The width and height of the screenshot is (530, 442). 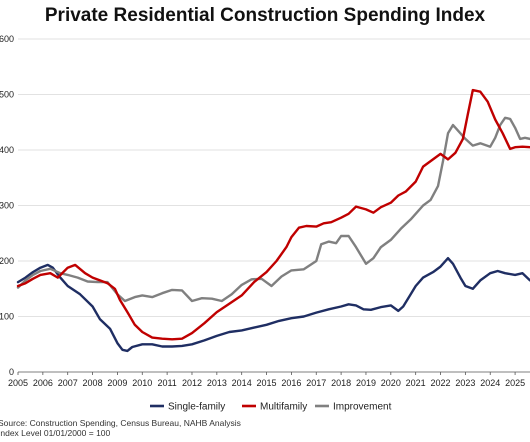 I want to click on y-tick-label-200: 200, so click(x=7, y=261).